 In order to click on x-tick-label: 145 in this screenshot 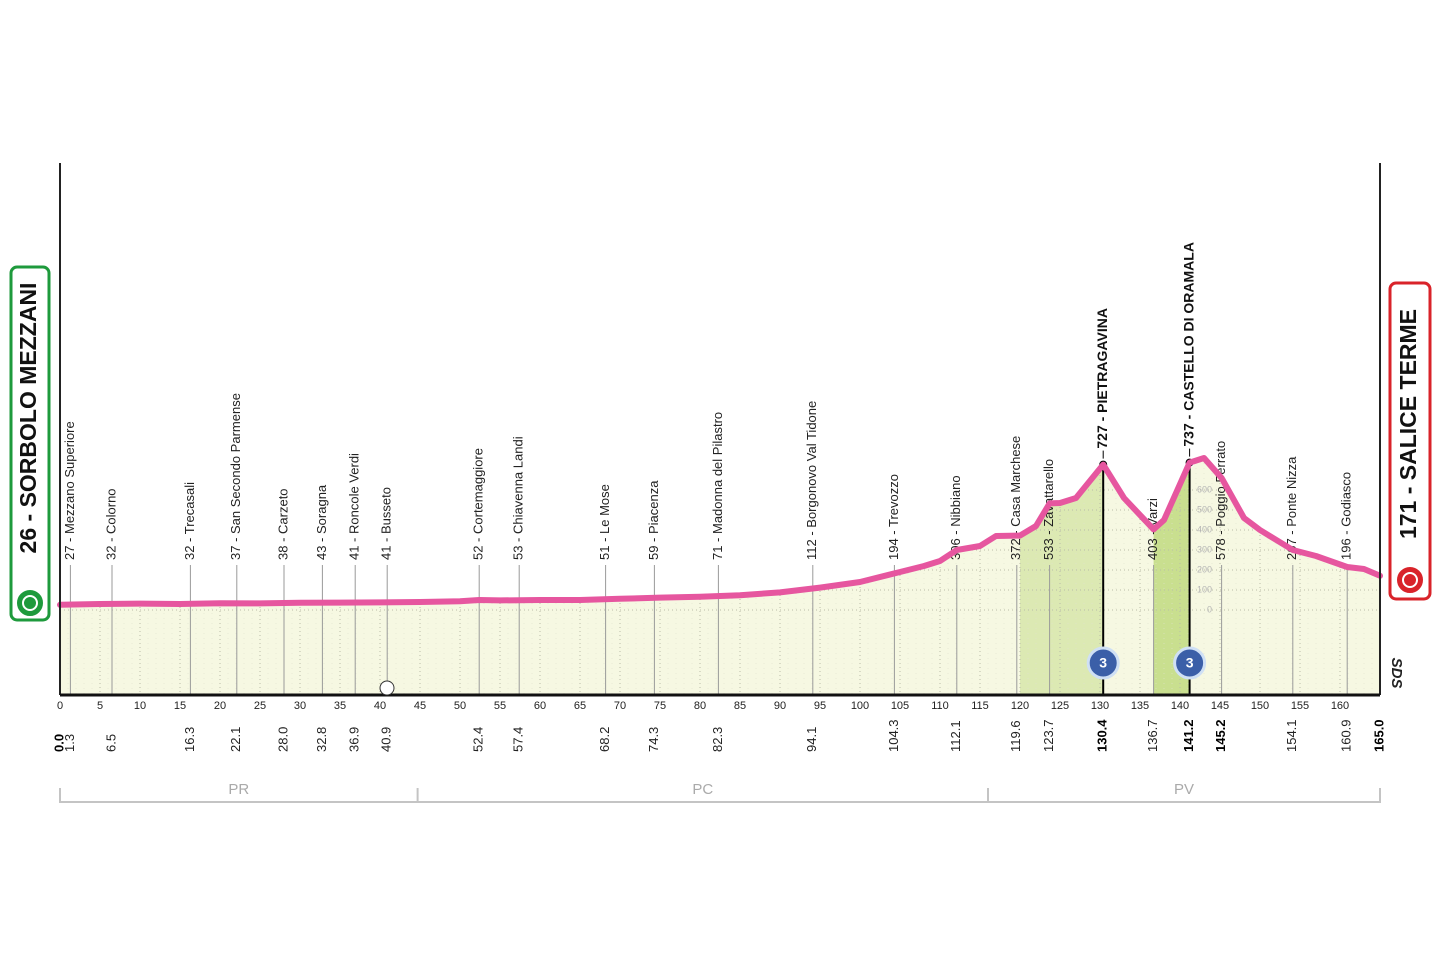, I will do `click(1220, 706)`.